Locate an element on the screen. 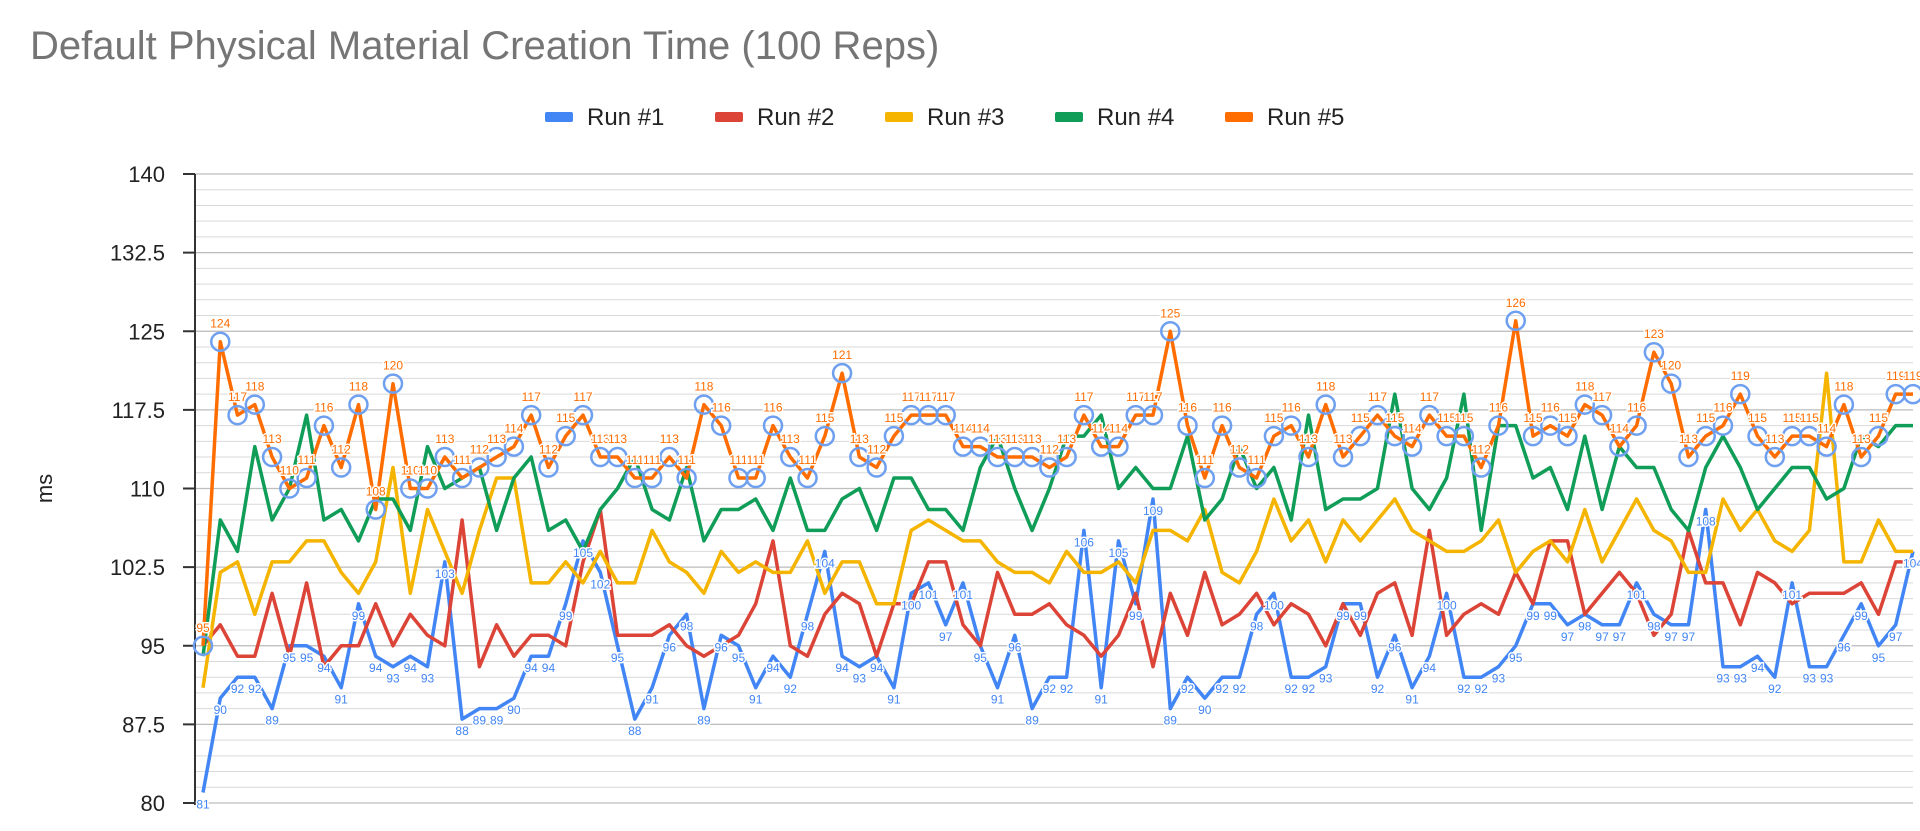  run1-data-label: 108 is located at coordinates (1706, 521).